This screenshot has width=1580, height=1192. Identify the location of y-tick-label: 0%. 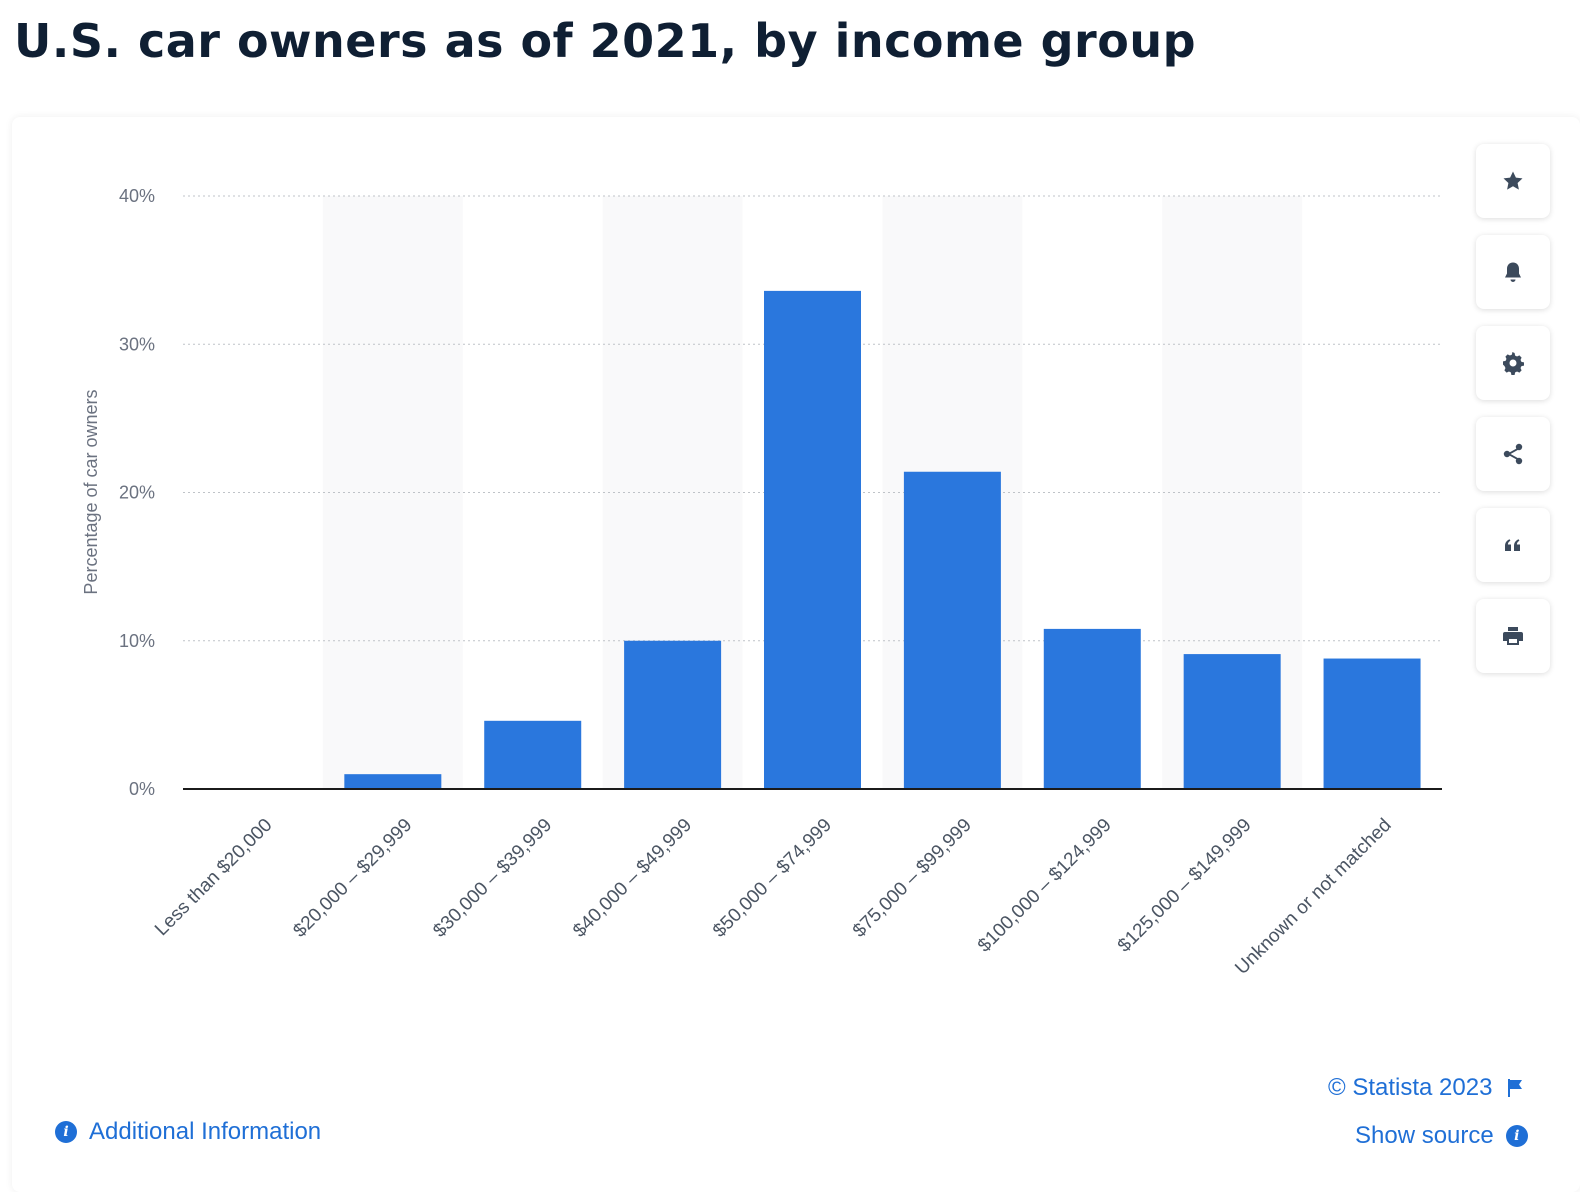
(142, 789).